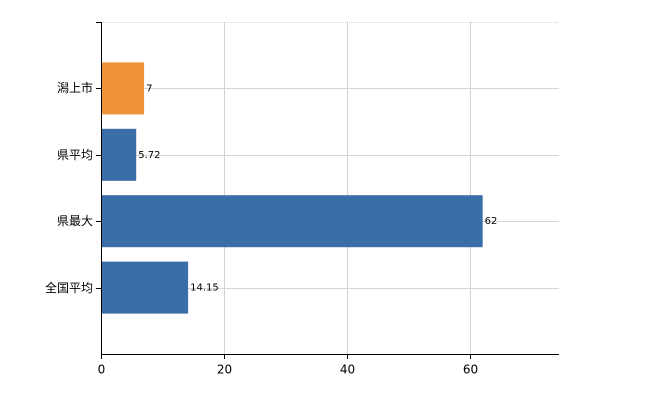  Describe the element at coordinates (69, 287) in the screenshot. I see `y-tick-label: 全国平均` at that location.